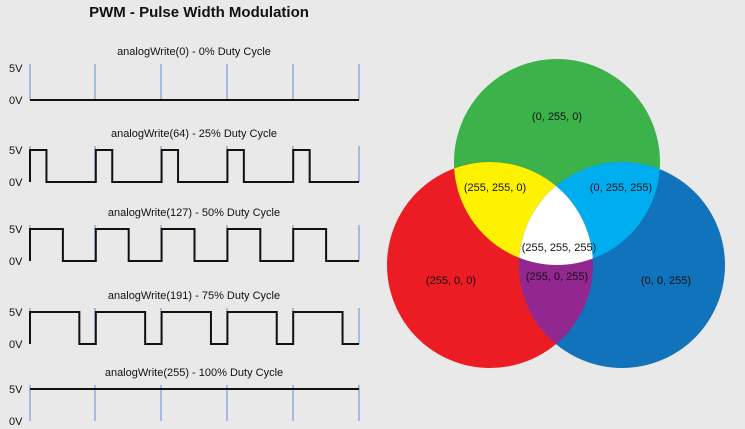  I want to click on white-overlap, so click(556, 213).